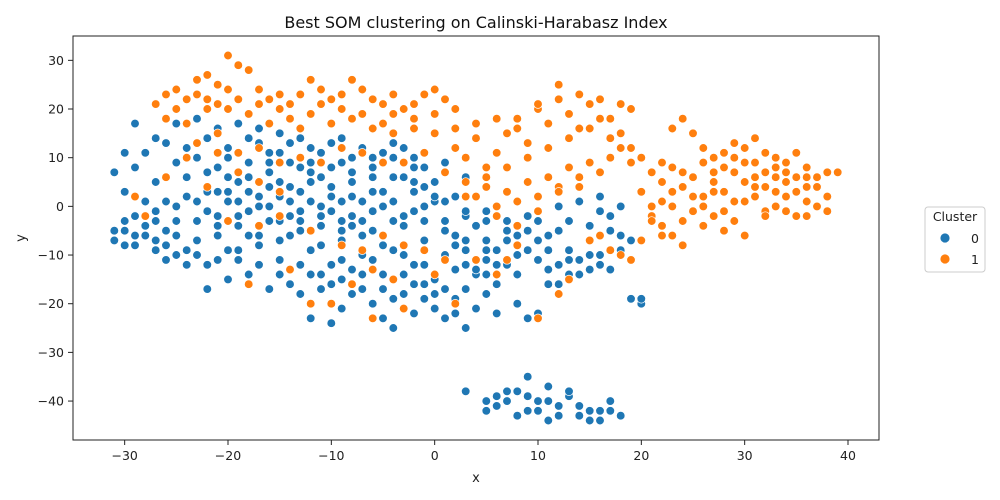 The width and height of the screenshot is (1000, 500). What do you see at coordinates (848, 455) in the screenshot?
I see `x-tick-label: 40` at bounding box center [848, 455].